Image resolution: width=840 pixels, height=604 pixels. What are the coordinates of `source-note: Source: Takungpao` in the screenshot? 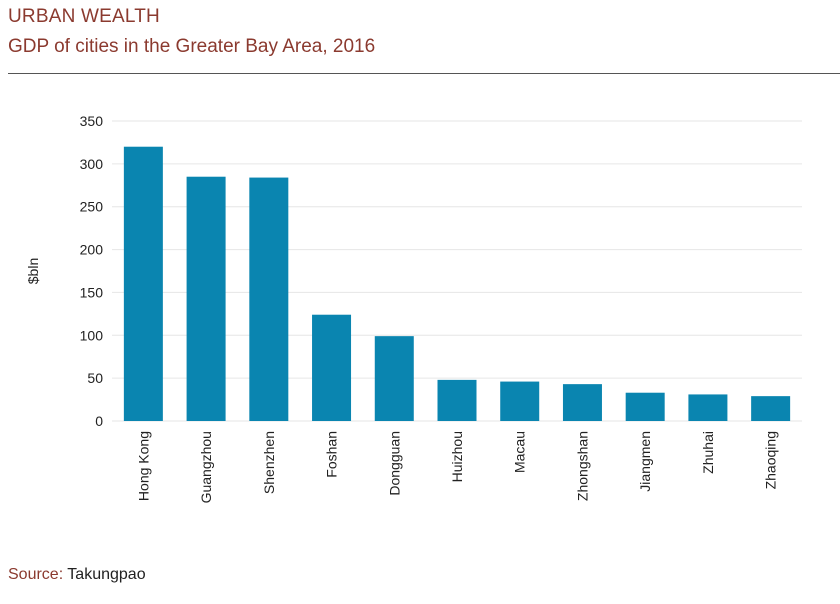 It's located at (77, 575).